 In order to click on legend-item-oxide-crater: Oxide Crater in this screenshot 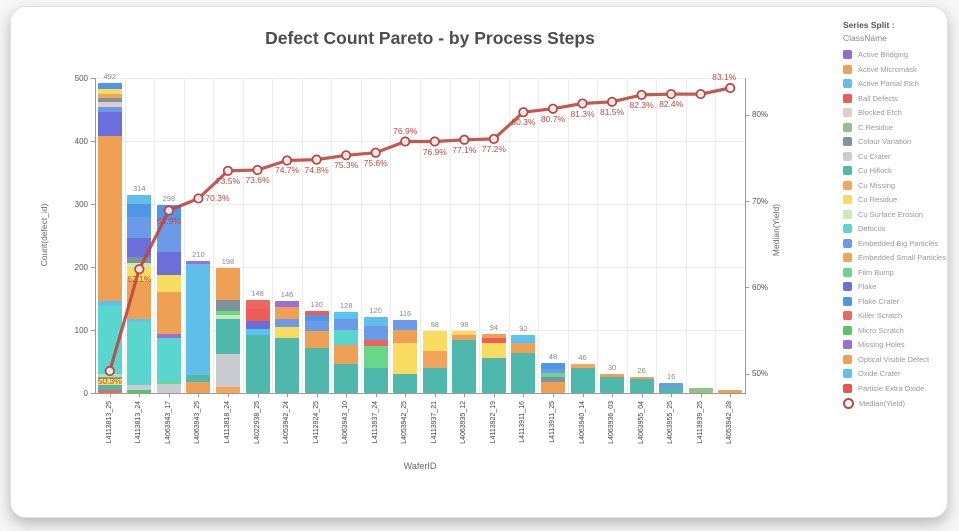, I will do `click(899, 373)`.